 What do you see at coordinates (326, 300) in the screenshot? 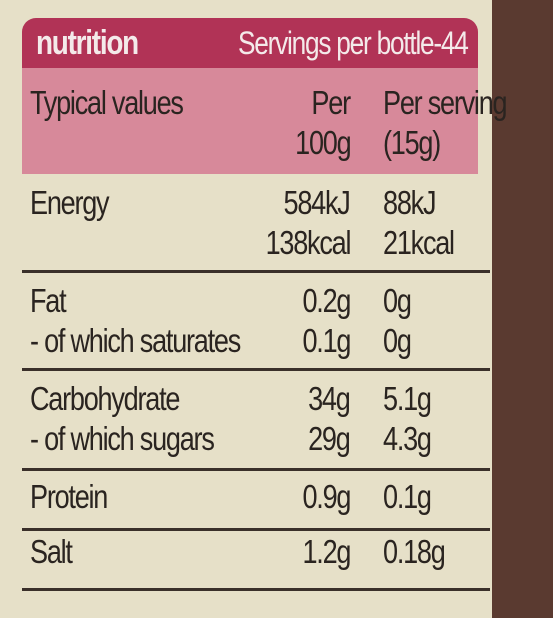
I see `cell: 0.2g` at bounding box center [326, 300].